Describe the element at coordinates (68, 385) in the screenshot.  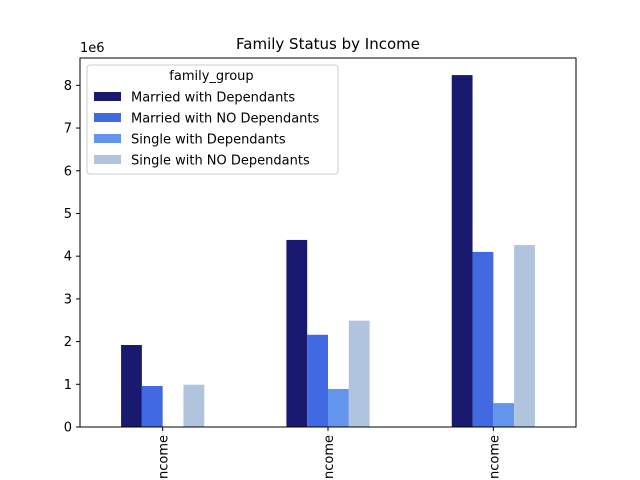
I see `y-tick-label: 1` at that location.